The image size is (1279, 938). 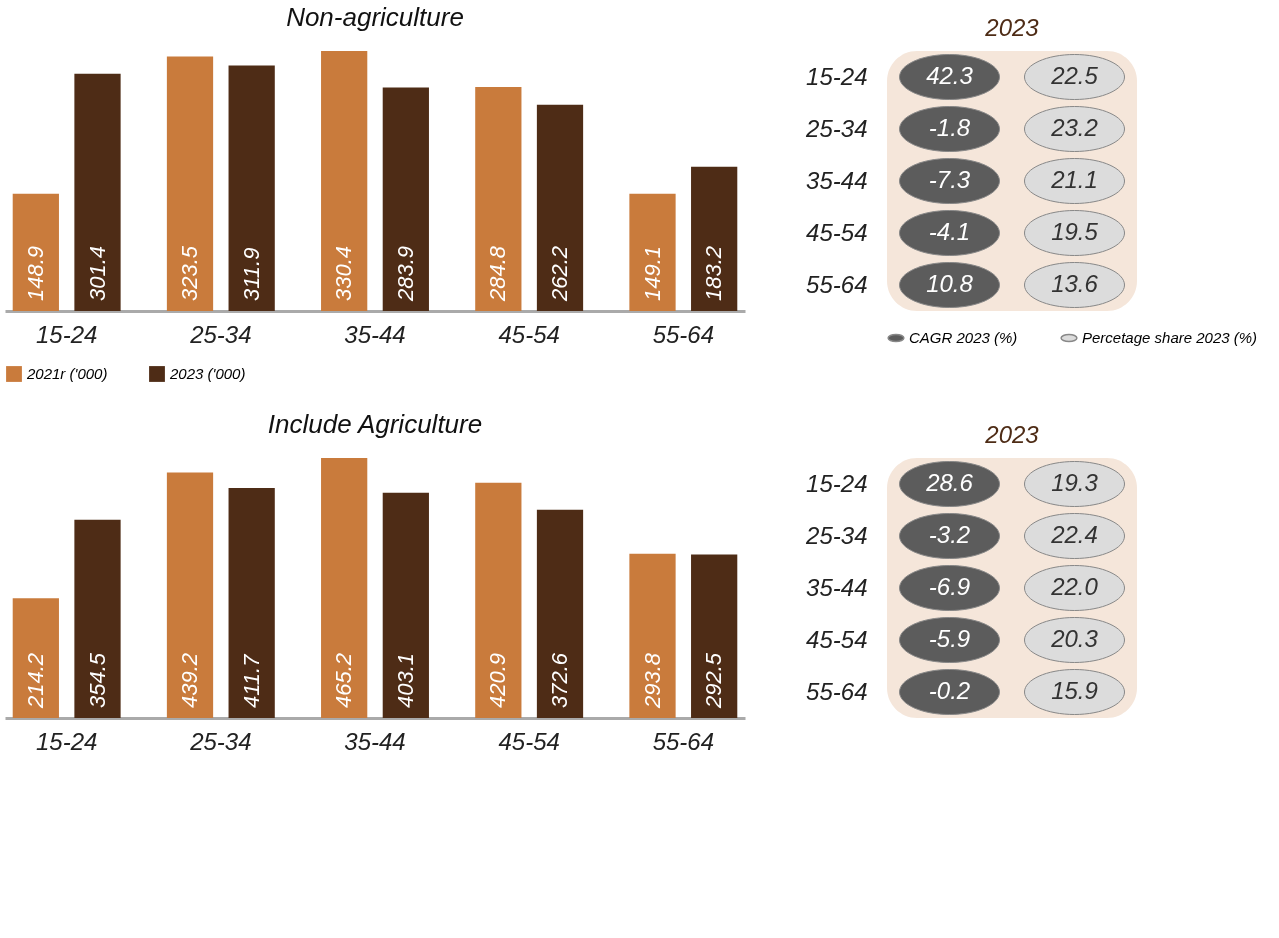 I want to click on data-label: 465.2, so click(x=344, y=680).